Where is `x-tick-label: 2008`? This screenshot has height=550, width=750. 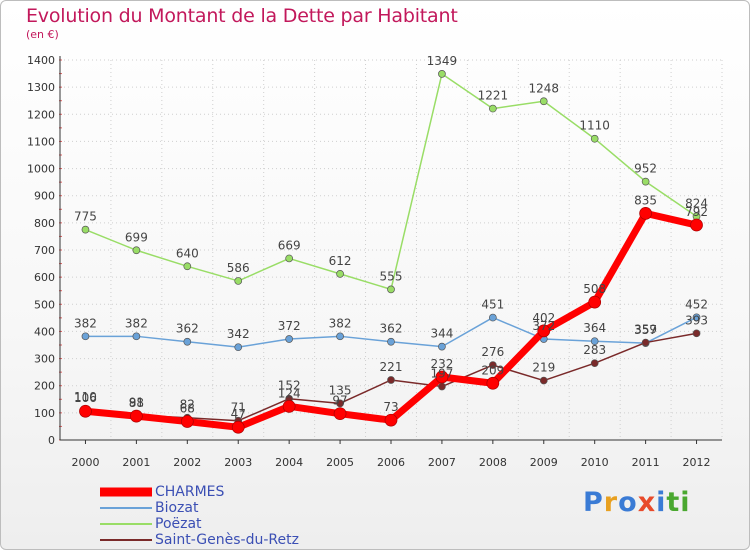 x-tick-label: 2008 is located at coordinates (493, 462).